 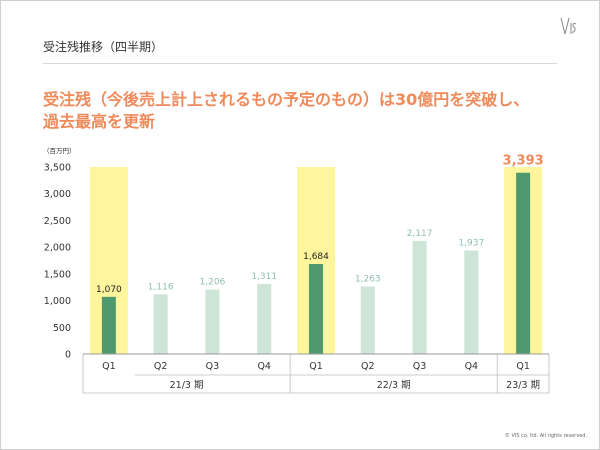 What do you see at coordinates (161, 287) in the screenshot?
I see `bar-value-label: 1,116` at bounding box center [161, 287].